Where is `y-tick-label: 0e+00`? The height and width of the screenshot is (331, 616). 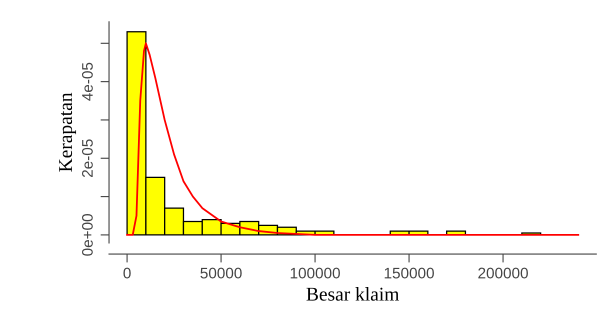 y-tick-label: 0e+00 is located at coordinates (87, 235).